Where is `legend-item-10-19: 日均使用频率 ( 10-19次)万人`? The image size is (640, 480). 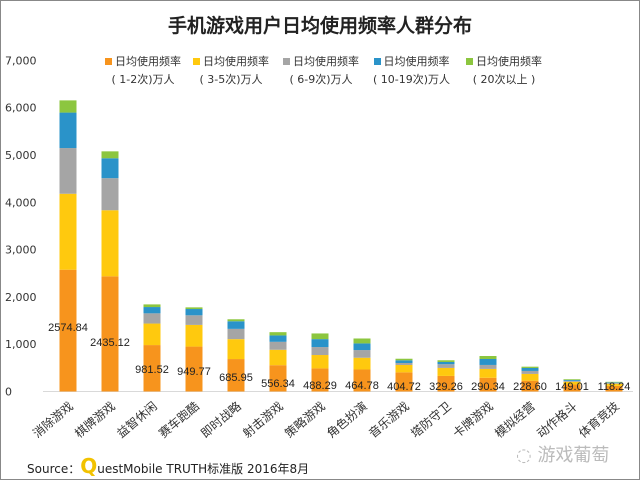
legend-item-10-19: 日均使用频率 ( 10-19次)万人 is located at coordinates (411, 71).